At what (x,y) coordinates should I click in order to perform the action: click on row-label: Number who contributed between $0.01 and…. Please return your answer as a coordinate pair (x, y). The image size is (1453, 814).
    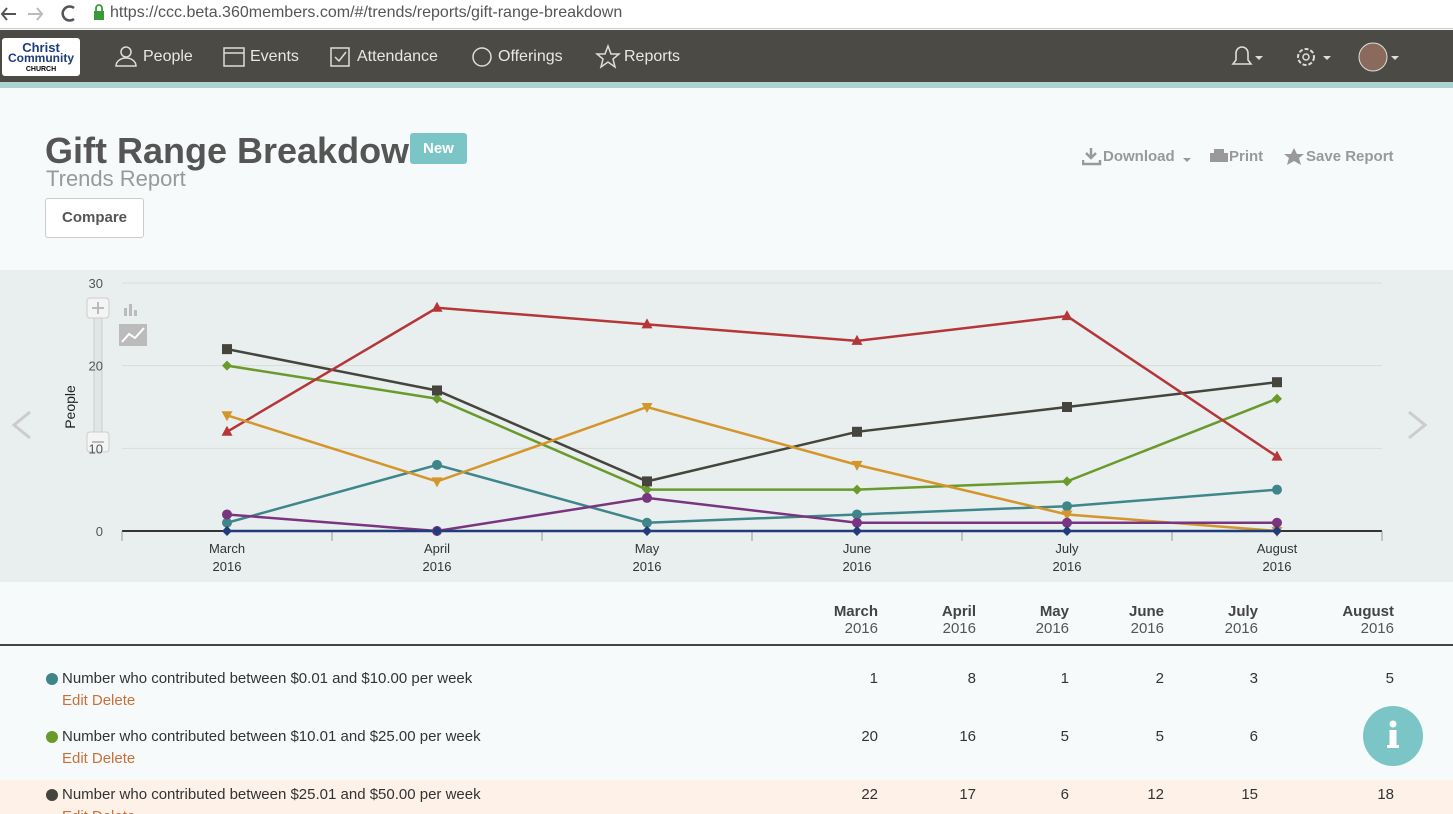
    Looking at the image, I should click on (267, 678).